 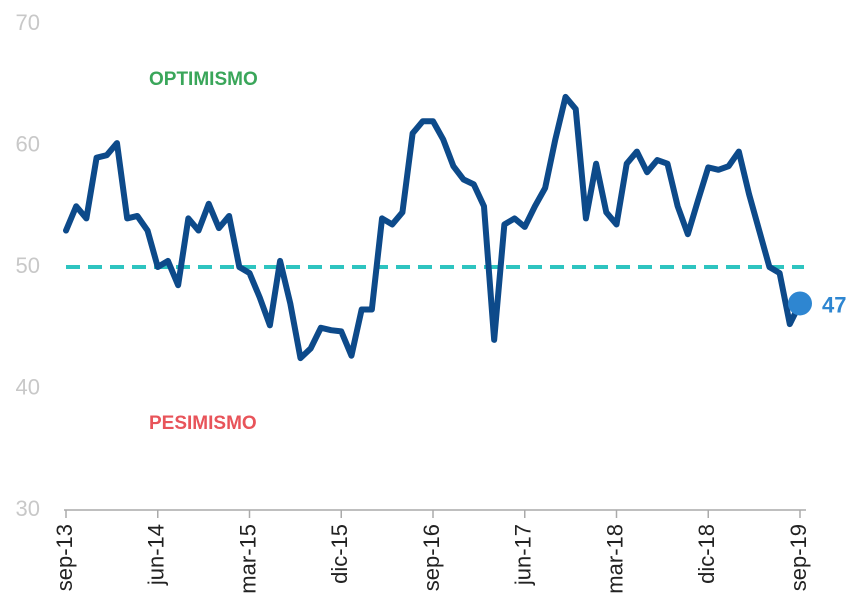 What do you see at coordinates (706, 554) in the screenshot?
I see `x-tick-label: dic-18` at bounding box center [706, 554].